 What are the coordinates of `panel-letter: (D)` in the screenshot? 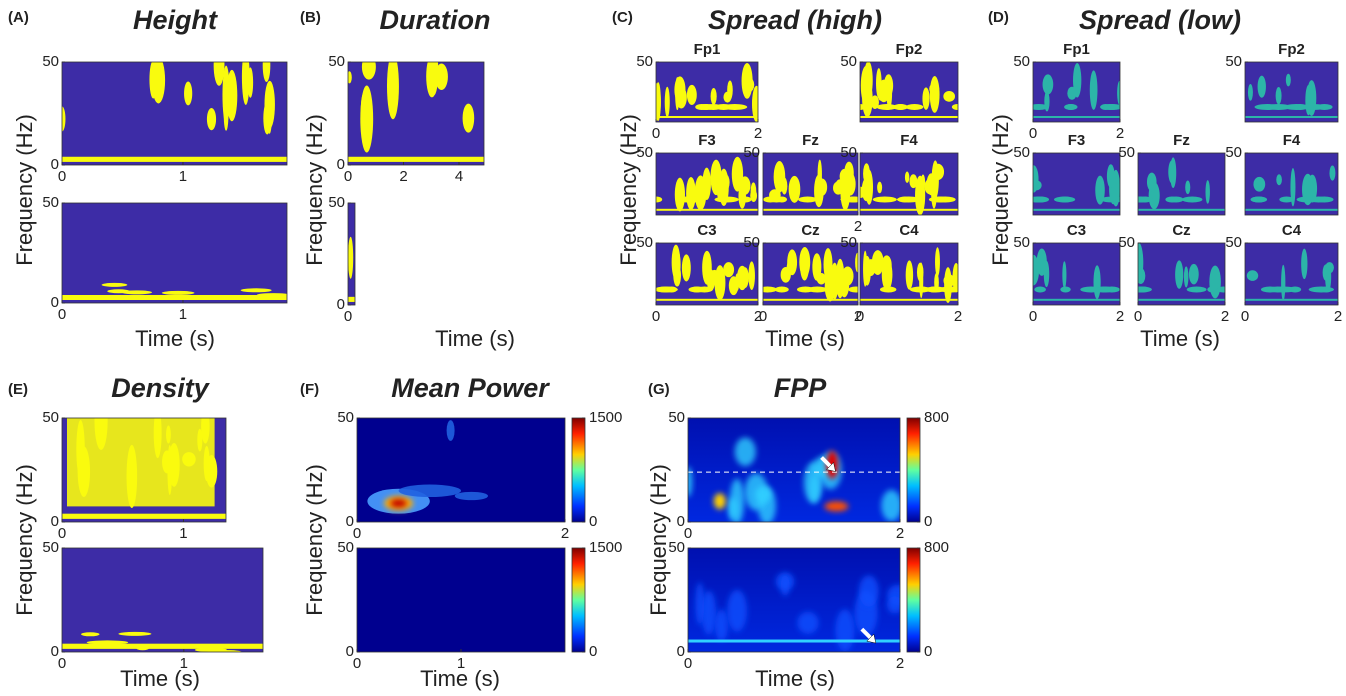 It's located at (998, 17).